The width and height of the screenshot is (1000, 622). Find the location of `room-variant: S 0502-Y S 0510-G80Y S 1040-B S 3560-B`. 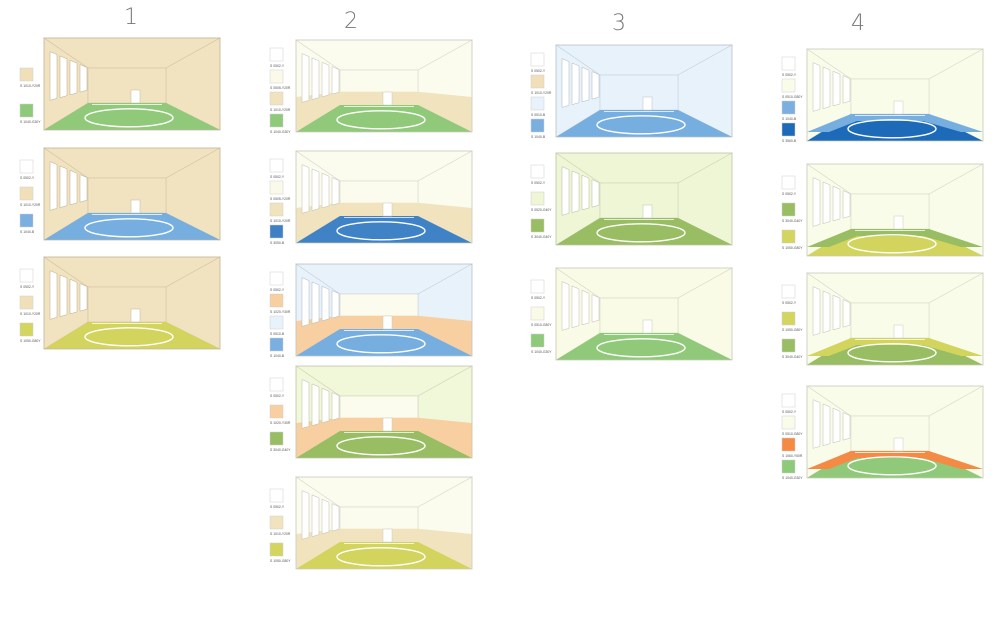

room-variant: S 0502-Y S 0510-G80Y S 1040-B S 3560-B is located at coordinates (883, 95).